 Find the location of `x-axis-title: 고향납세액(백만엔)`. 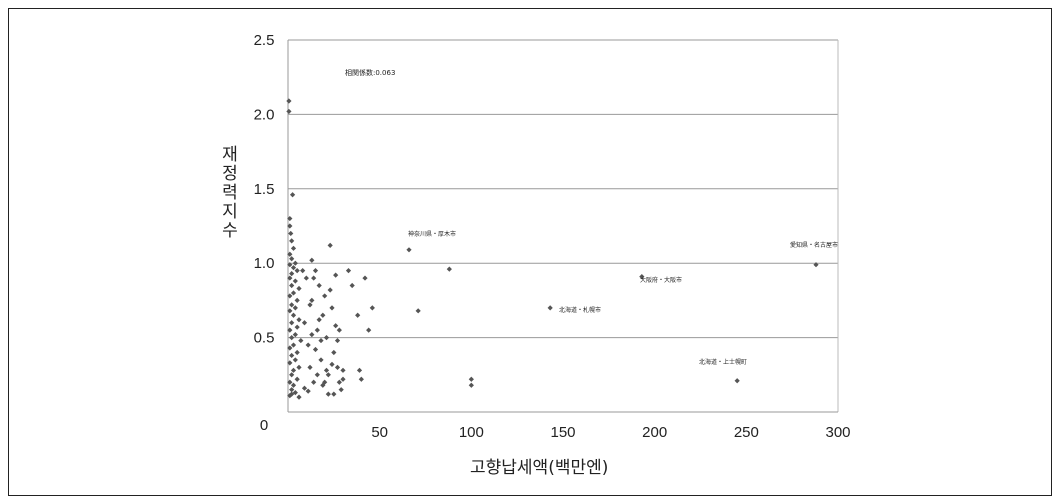

x-axis-title: 고향납세액(백만엔) is located at coordinates (539, 468).